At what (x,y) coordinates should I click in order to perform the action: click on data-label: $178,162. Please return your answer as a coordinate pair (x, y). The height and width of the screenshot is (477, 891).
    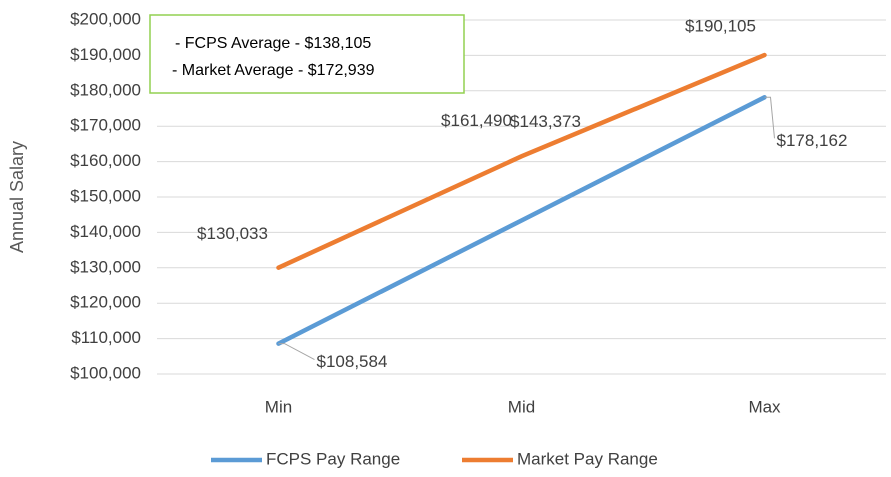
    Looking at the image, I should click on (812, 140).